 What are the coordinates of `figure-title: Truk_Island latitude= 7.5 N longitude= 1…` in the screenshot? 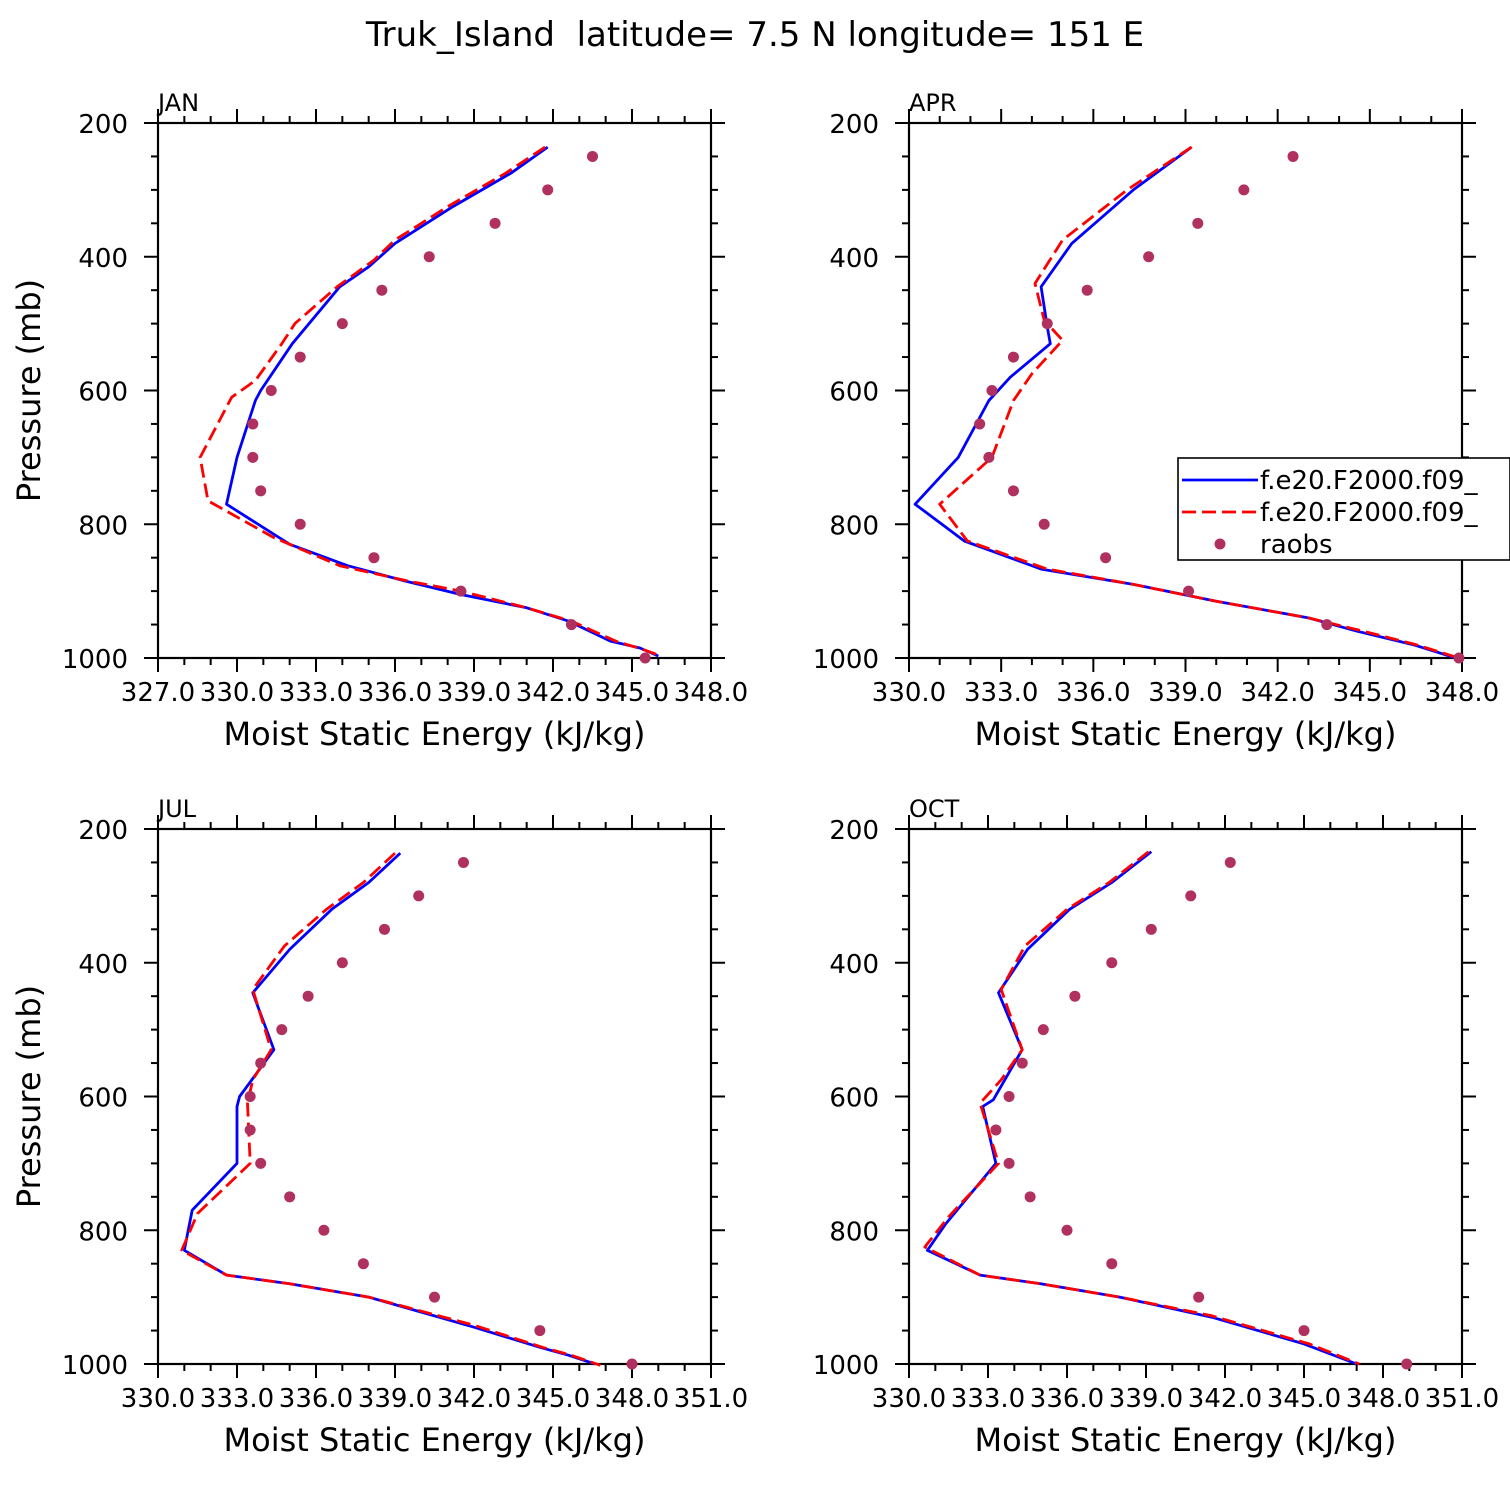 It's located at (754, 35).